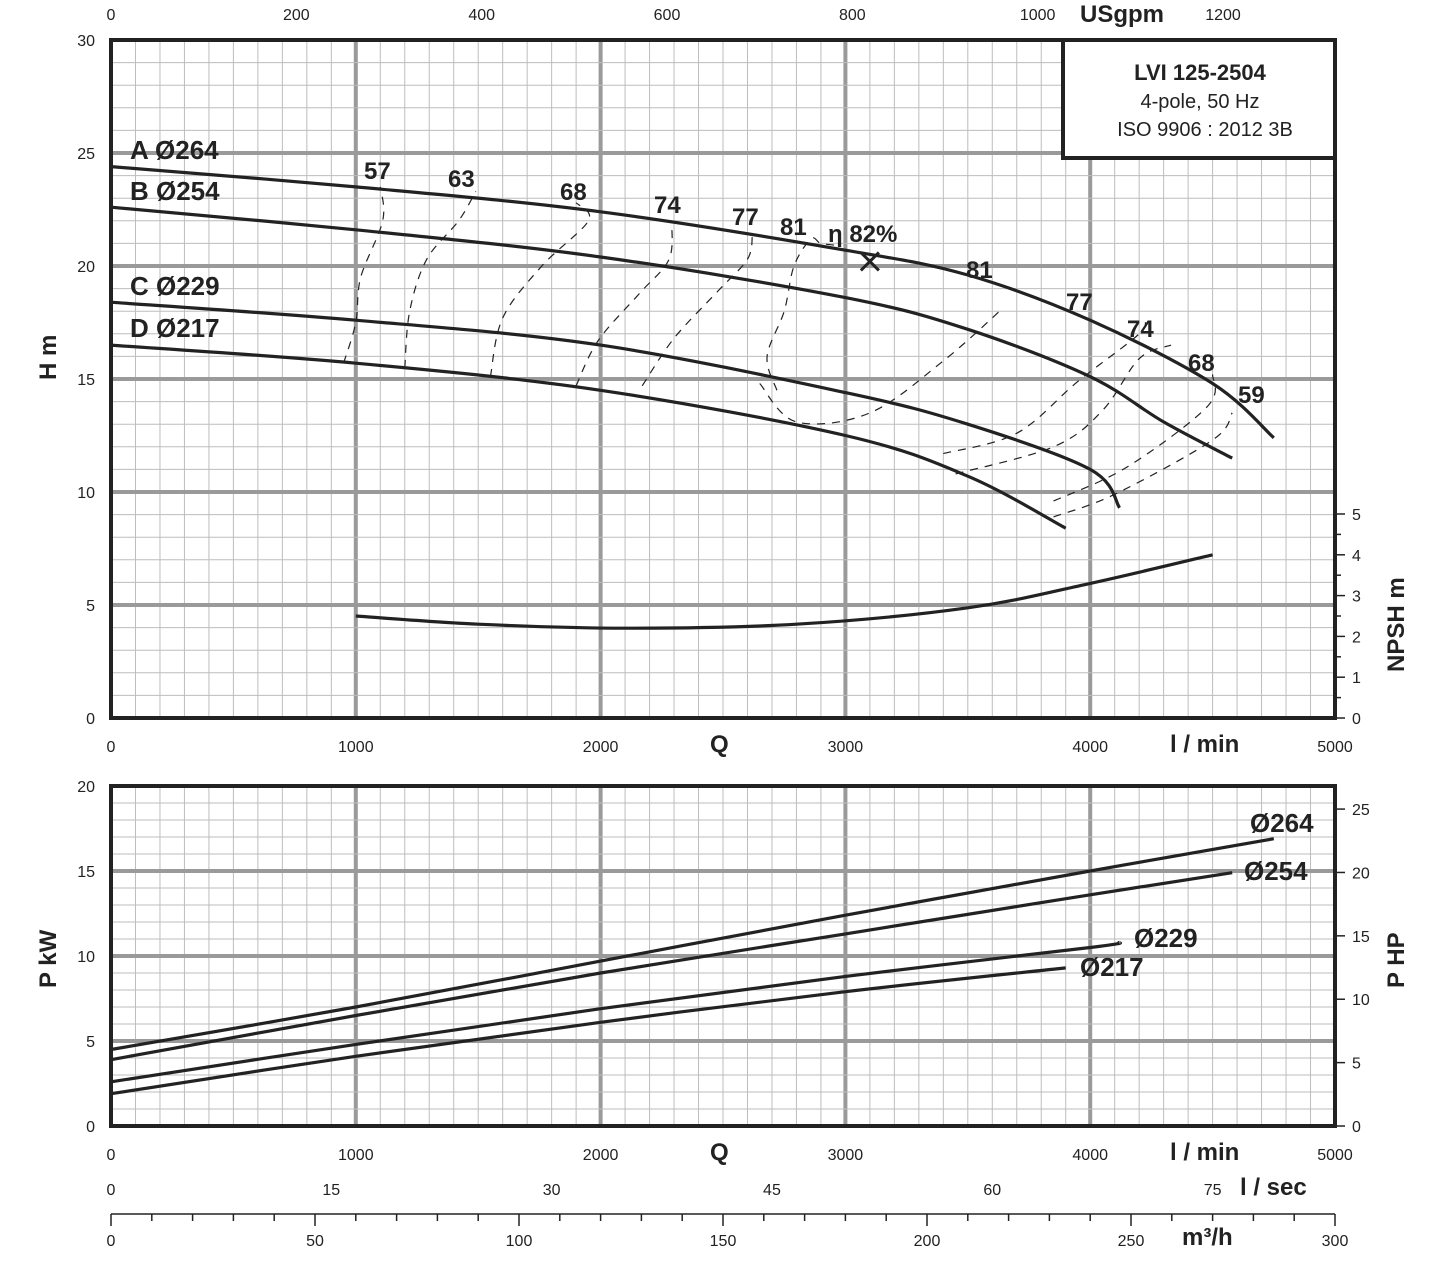  Describe the element at coordinates (1335, 1241) in the screenshot. I see `m3h-tick-label: 300` at that location.